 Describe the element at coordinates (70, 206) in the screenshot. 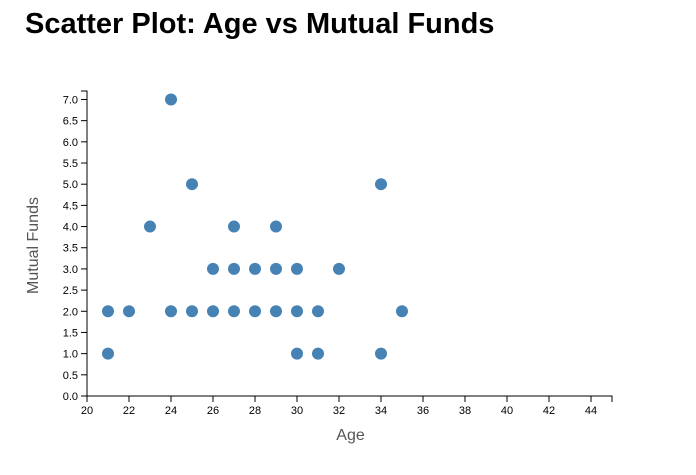

I see `y-tick-label: 4.5` at that location.